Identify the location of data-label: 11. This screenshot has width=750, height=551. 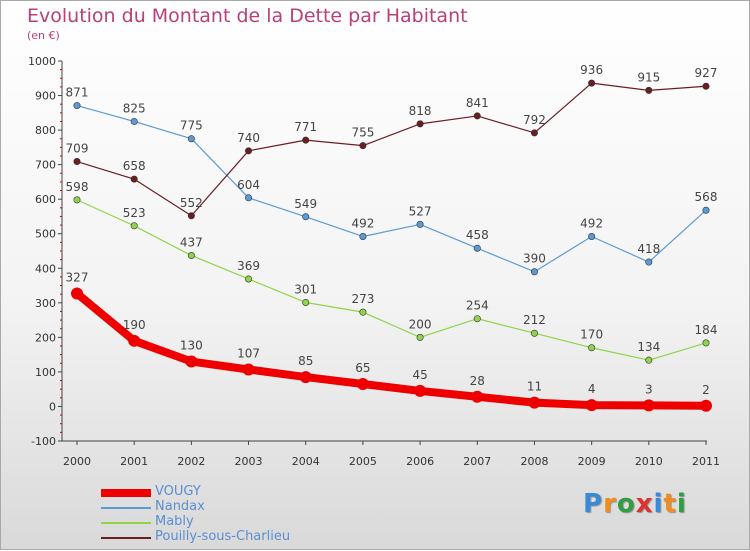
(534, 387).